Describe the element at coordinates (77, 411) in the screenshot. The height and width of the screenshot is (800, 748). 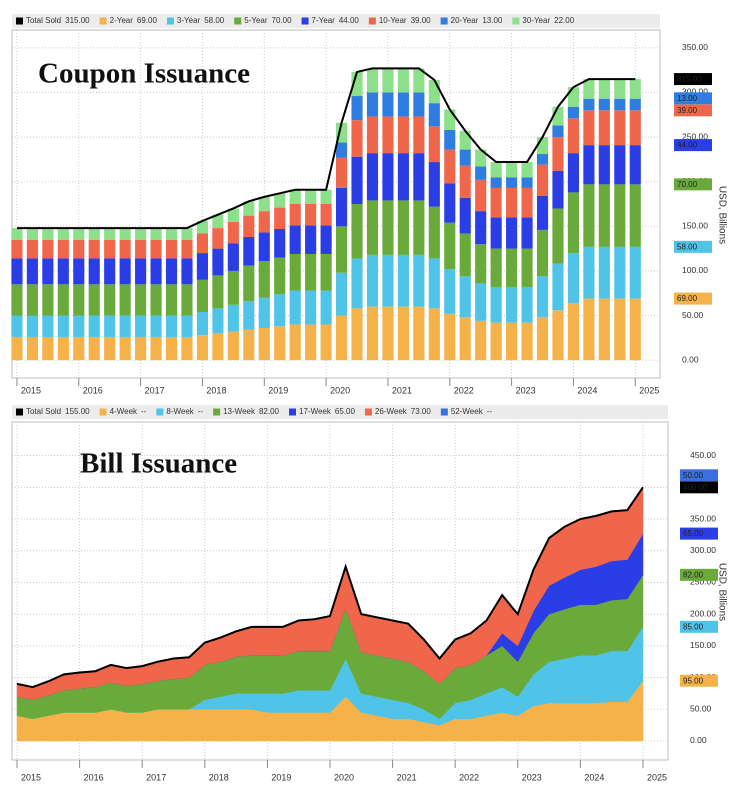
I see `legend-value: 155.00` at that location.